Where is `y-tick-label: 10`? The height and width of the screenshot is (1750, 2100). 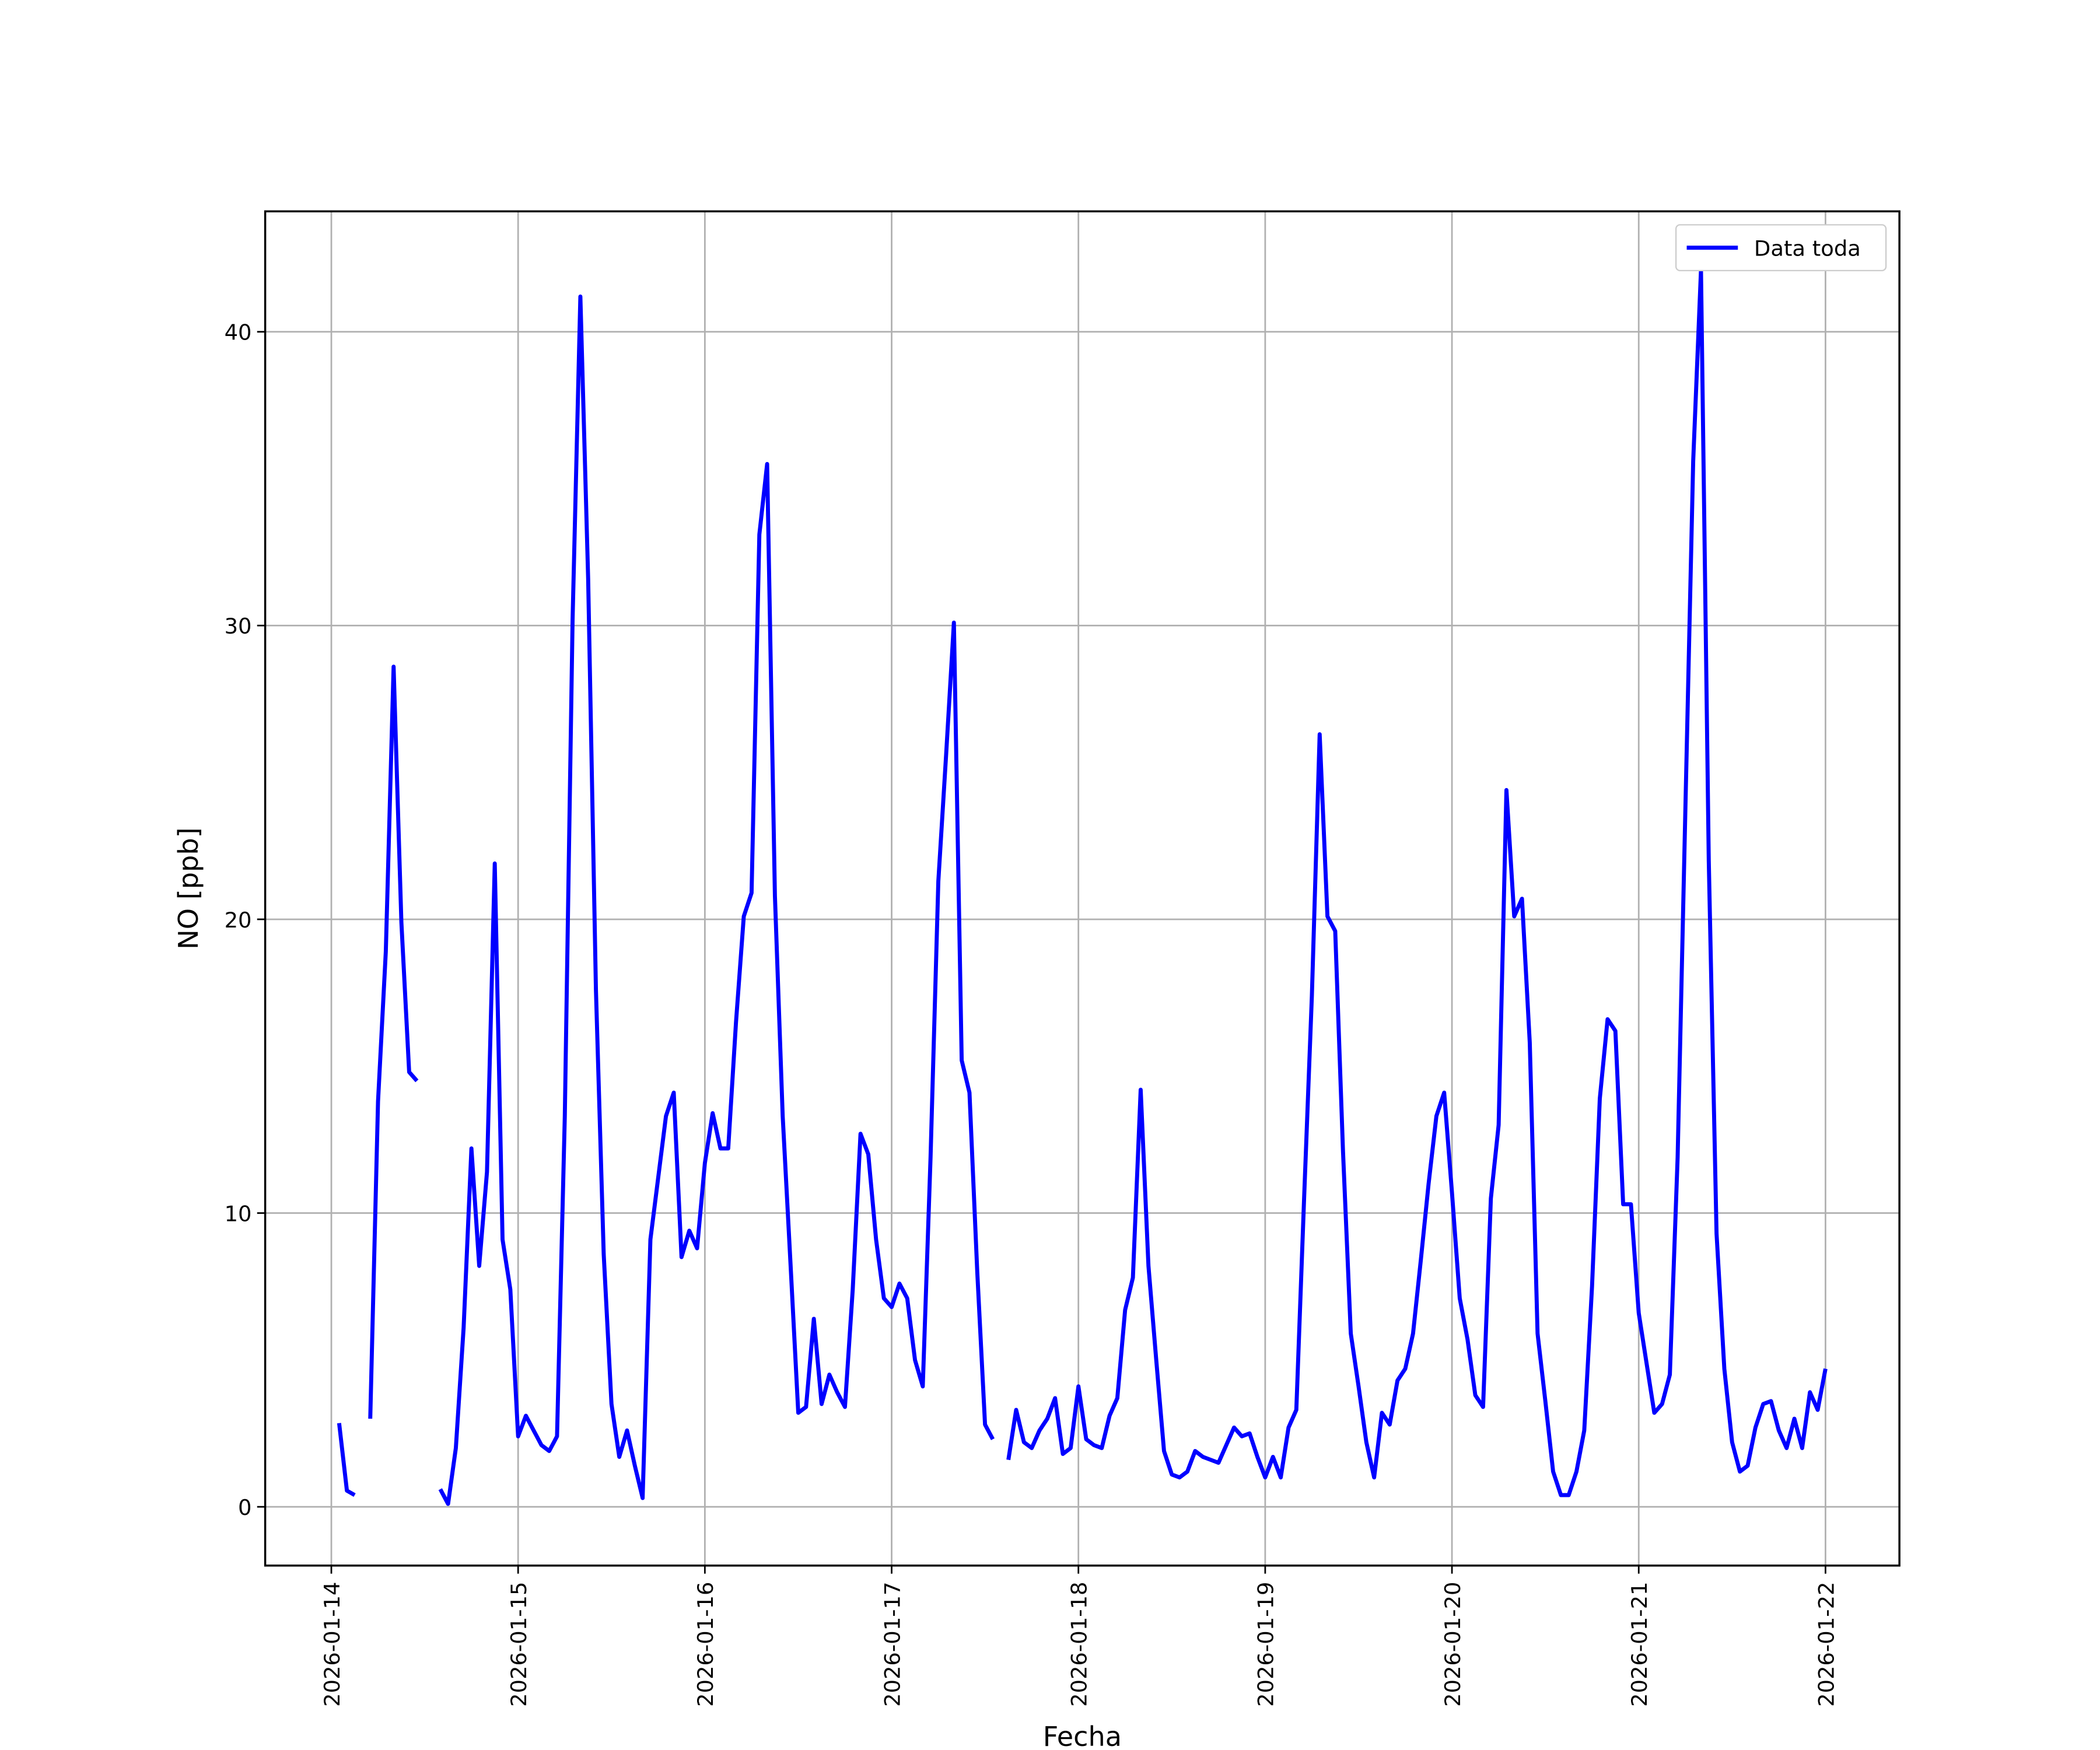 y-tick-label: 10 is located at coordinates (238, 1213).